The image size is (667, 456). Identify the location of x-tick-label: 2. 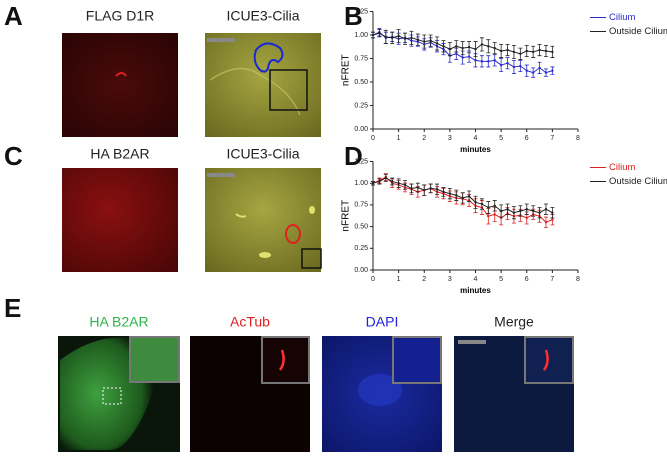
(424, 279).